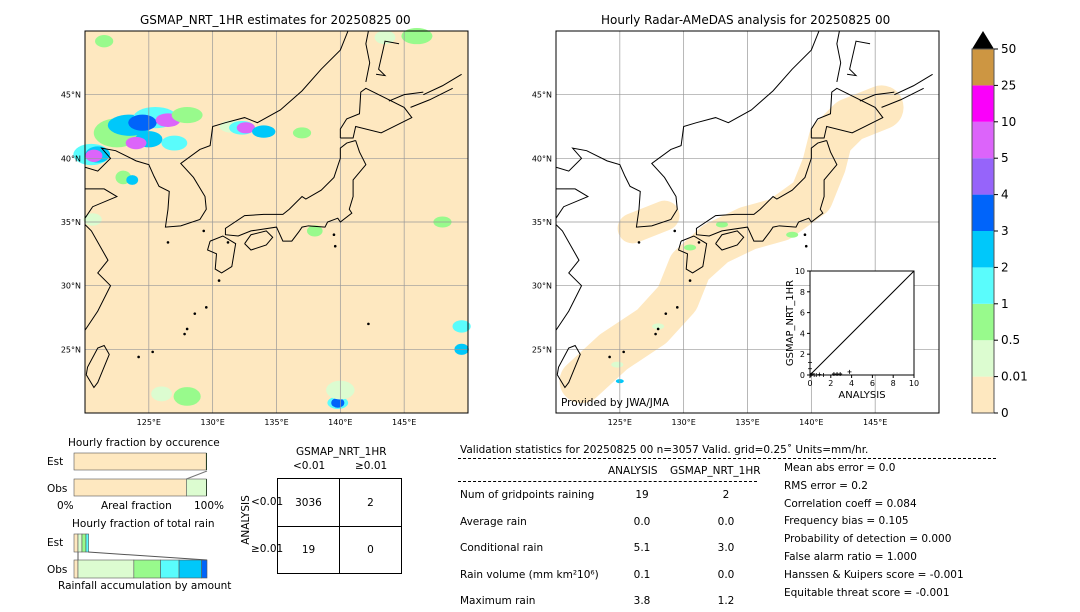 The image size is (1080, 612). I want to click on stats-row-label: Rain volume (mm km²10⁶), so click(529, 574).